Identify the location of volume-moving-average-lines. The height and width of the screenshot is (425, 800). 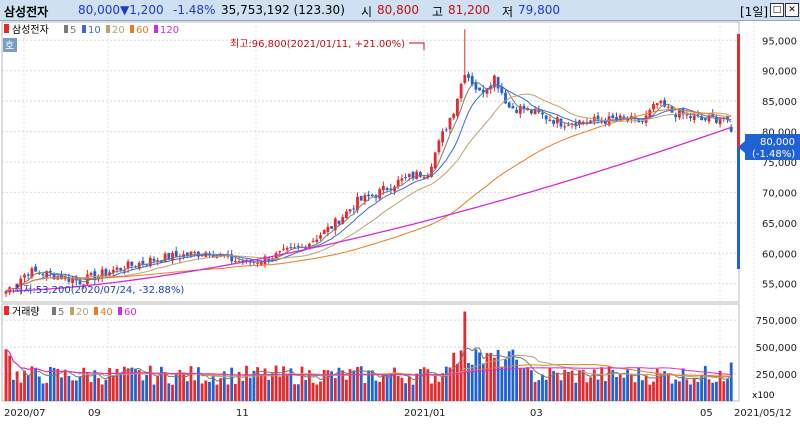
(368, 364).